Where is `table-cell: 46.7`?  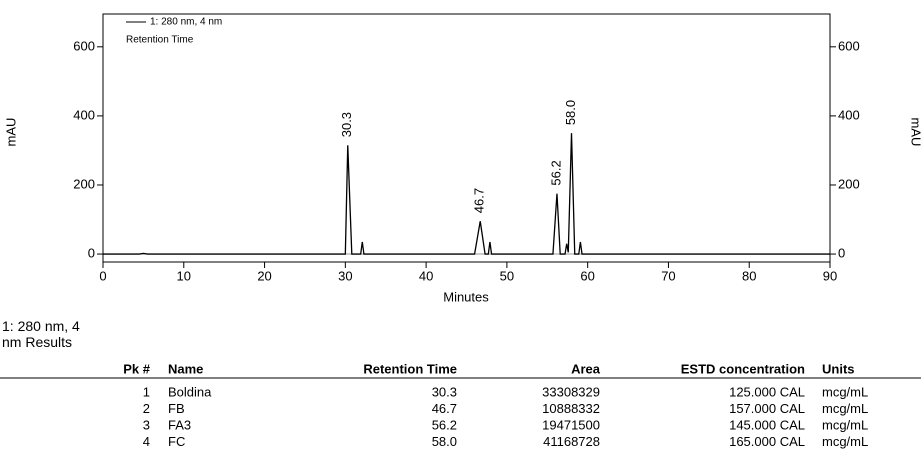
table-cell: 46.7 is located at coordinates (444, 408).